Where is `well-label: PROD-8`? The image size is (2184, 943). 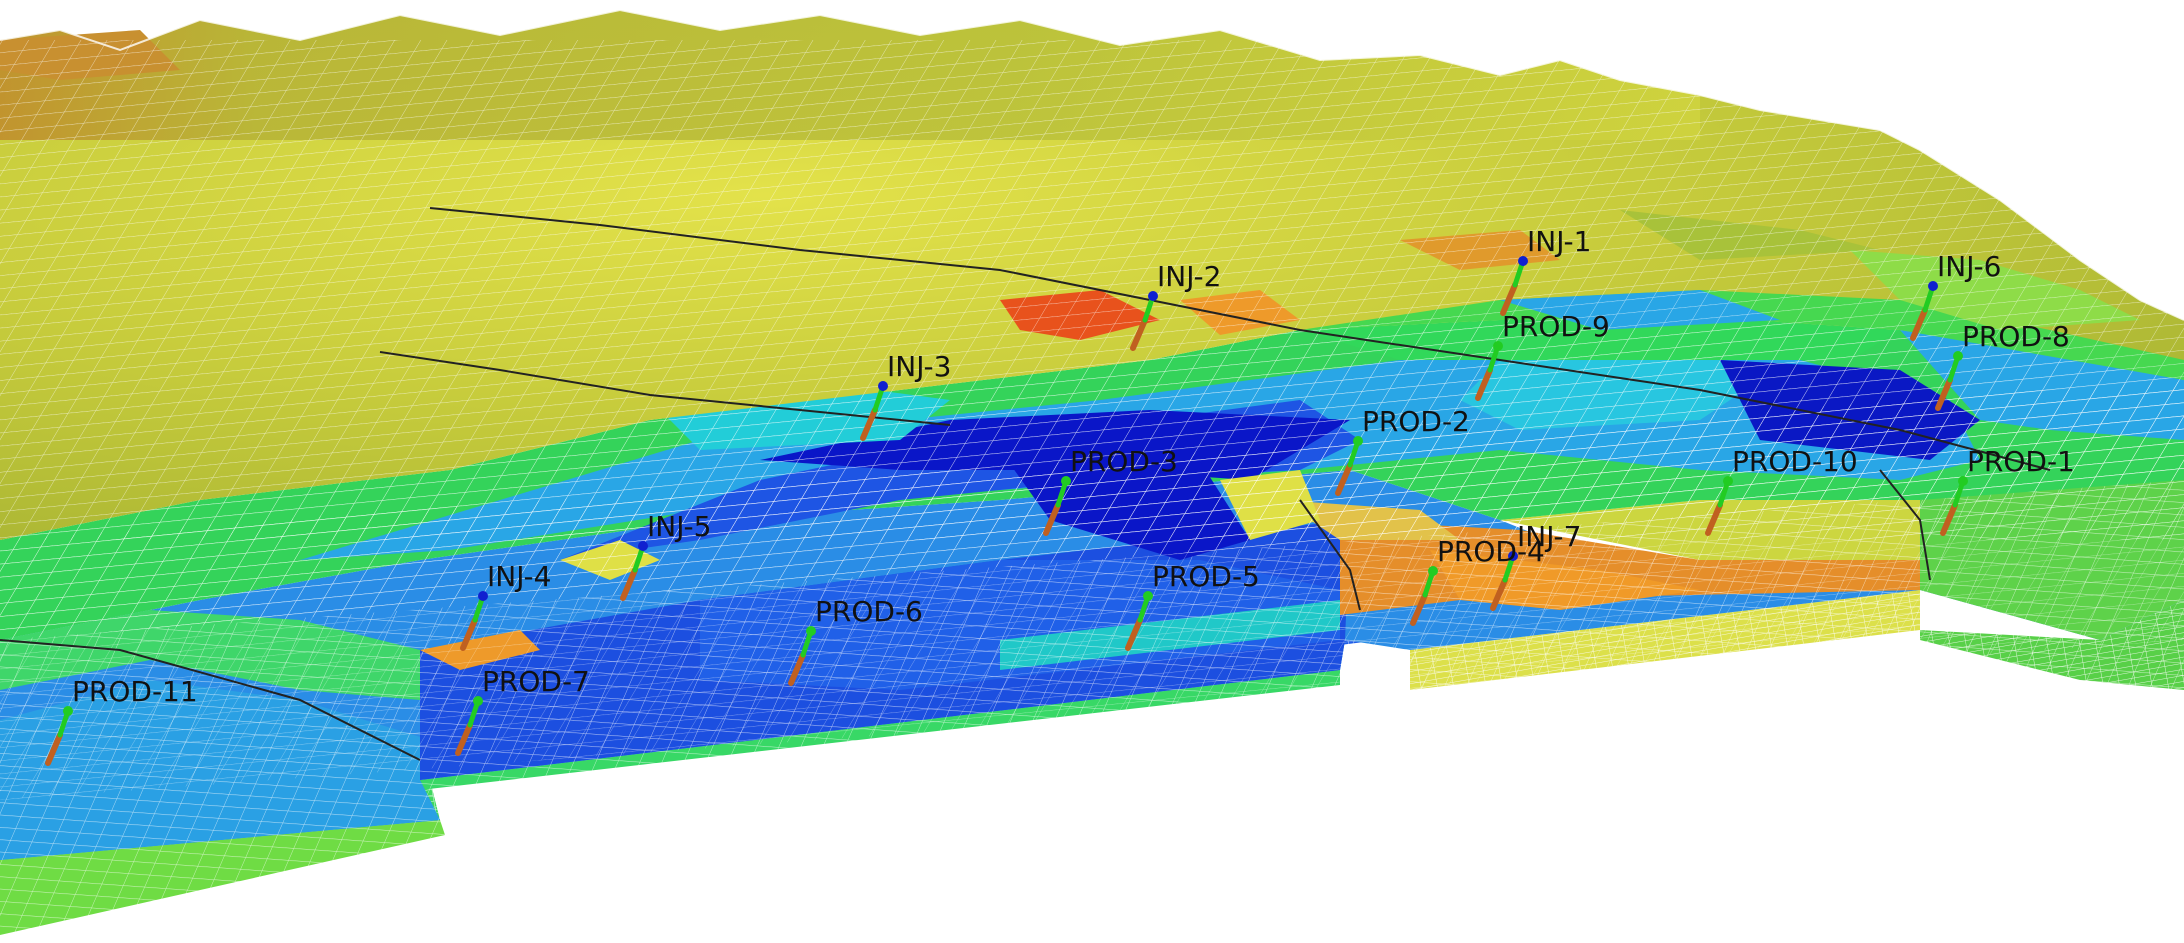
well-label: PROD-8 is located at coordinates (2016, 336).